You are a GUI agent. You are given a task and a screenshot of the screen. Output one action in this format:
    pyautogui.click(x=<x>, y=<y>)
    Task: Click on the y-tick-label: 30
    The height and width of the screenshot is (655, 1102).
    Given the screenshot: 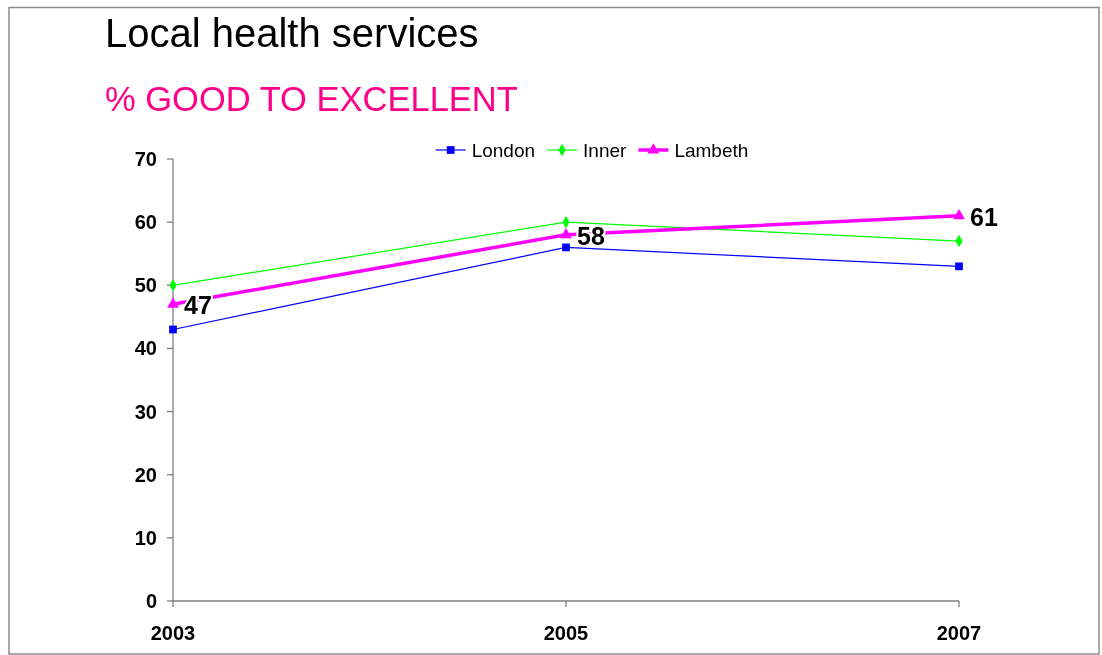 What is the action you would take?
    pyautogui.click(x=145, y=411)
    